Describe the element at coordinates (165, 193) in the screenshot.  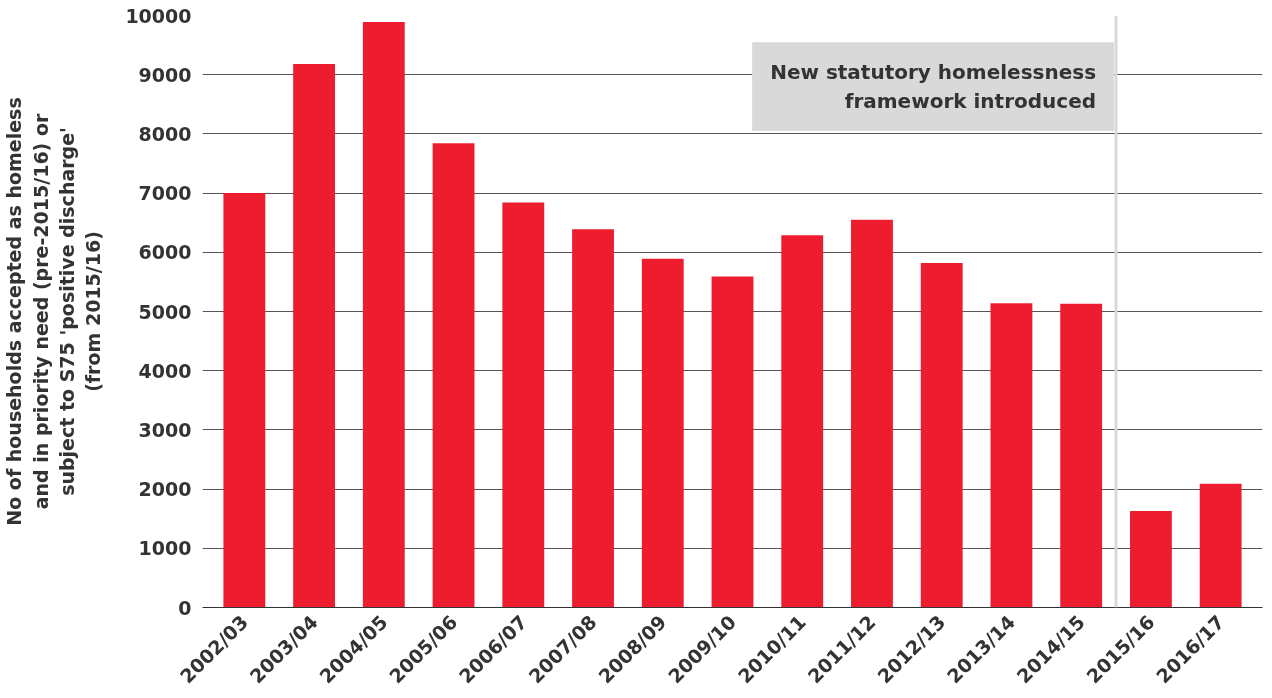
I see `y-tick-label: 7000` at that location.